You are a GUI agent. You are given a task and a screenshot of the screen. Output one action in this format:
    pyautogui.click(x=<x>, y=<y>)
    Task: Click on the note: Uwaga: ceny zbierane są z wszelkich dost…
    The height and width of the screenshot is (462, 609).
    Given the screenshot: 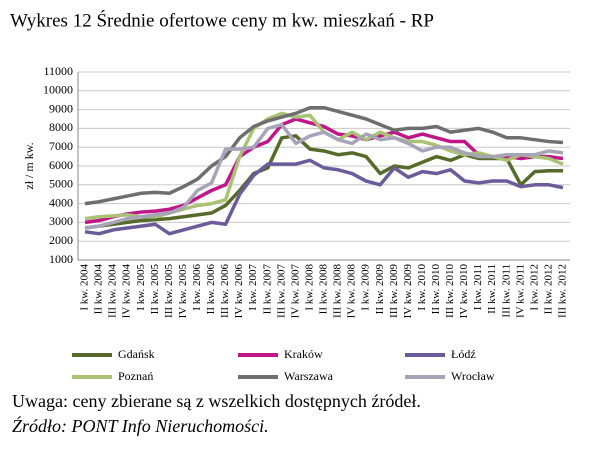 What is the action you would take?
    pyautogui.click(x=216, y=401)
    